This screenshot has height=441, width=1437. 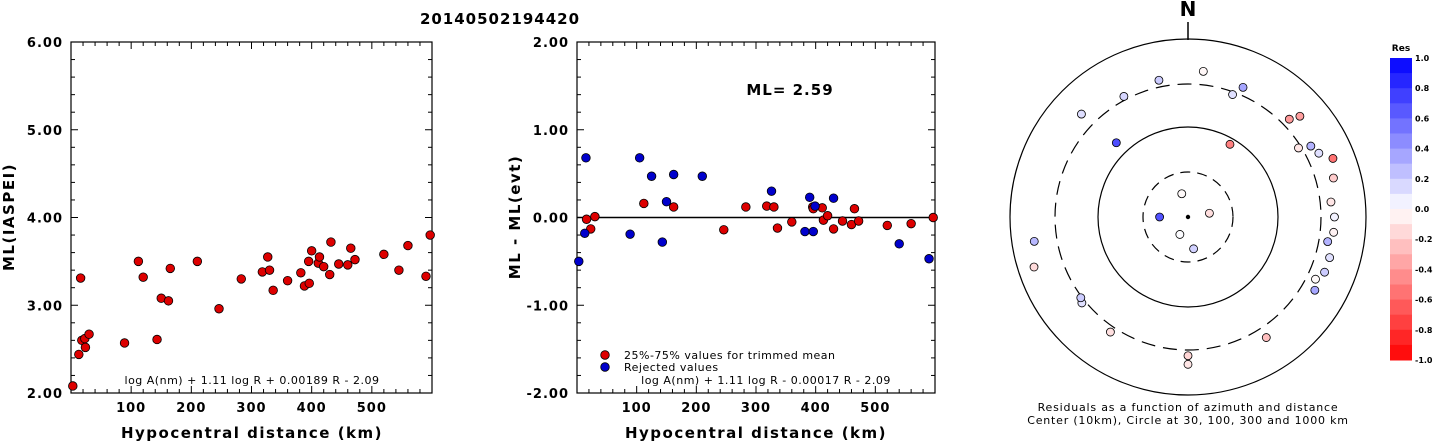 What do you see at coordinates (756, 432) in the screenshot?
I see `panel-2-x-axis-label: Hypocentral distance (km)` at bounding box center [756, 432].